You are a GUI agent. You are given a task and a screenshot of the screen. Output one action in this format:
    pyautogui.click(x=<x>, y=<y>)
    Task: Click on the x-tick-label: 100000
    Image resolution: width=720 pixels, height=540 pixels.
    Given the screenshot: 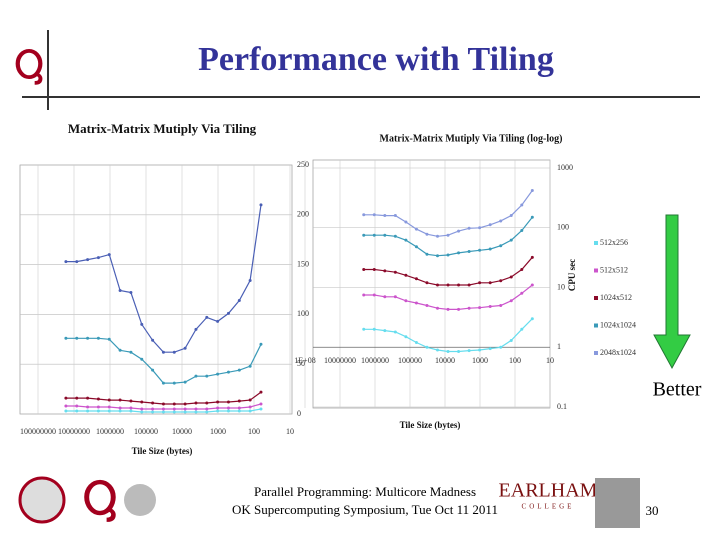 What is the action you would take?
    pyautogui.click(x=146, y=431)
    